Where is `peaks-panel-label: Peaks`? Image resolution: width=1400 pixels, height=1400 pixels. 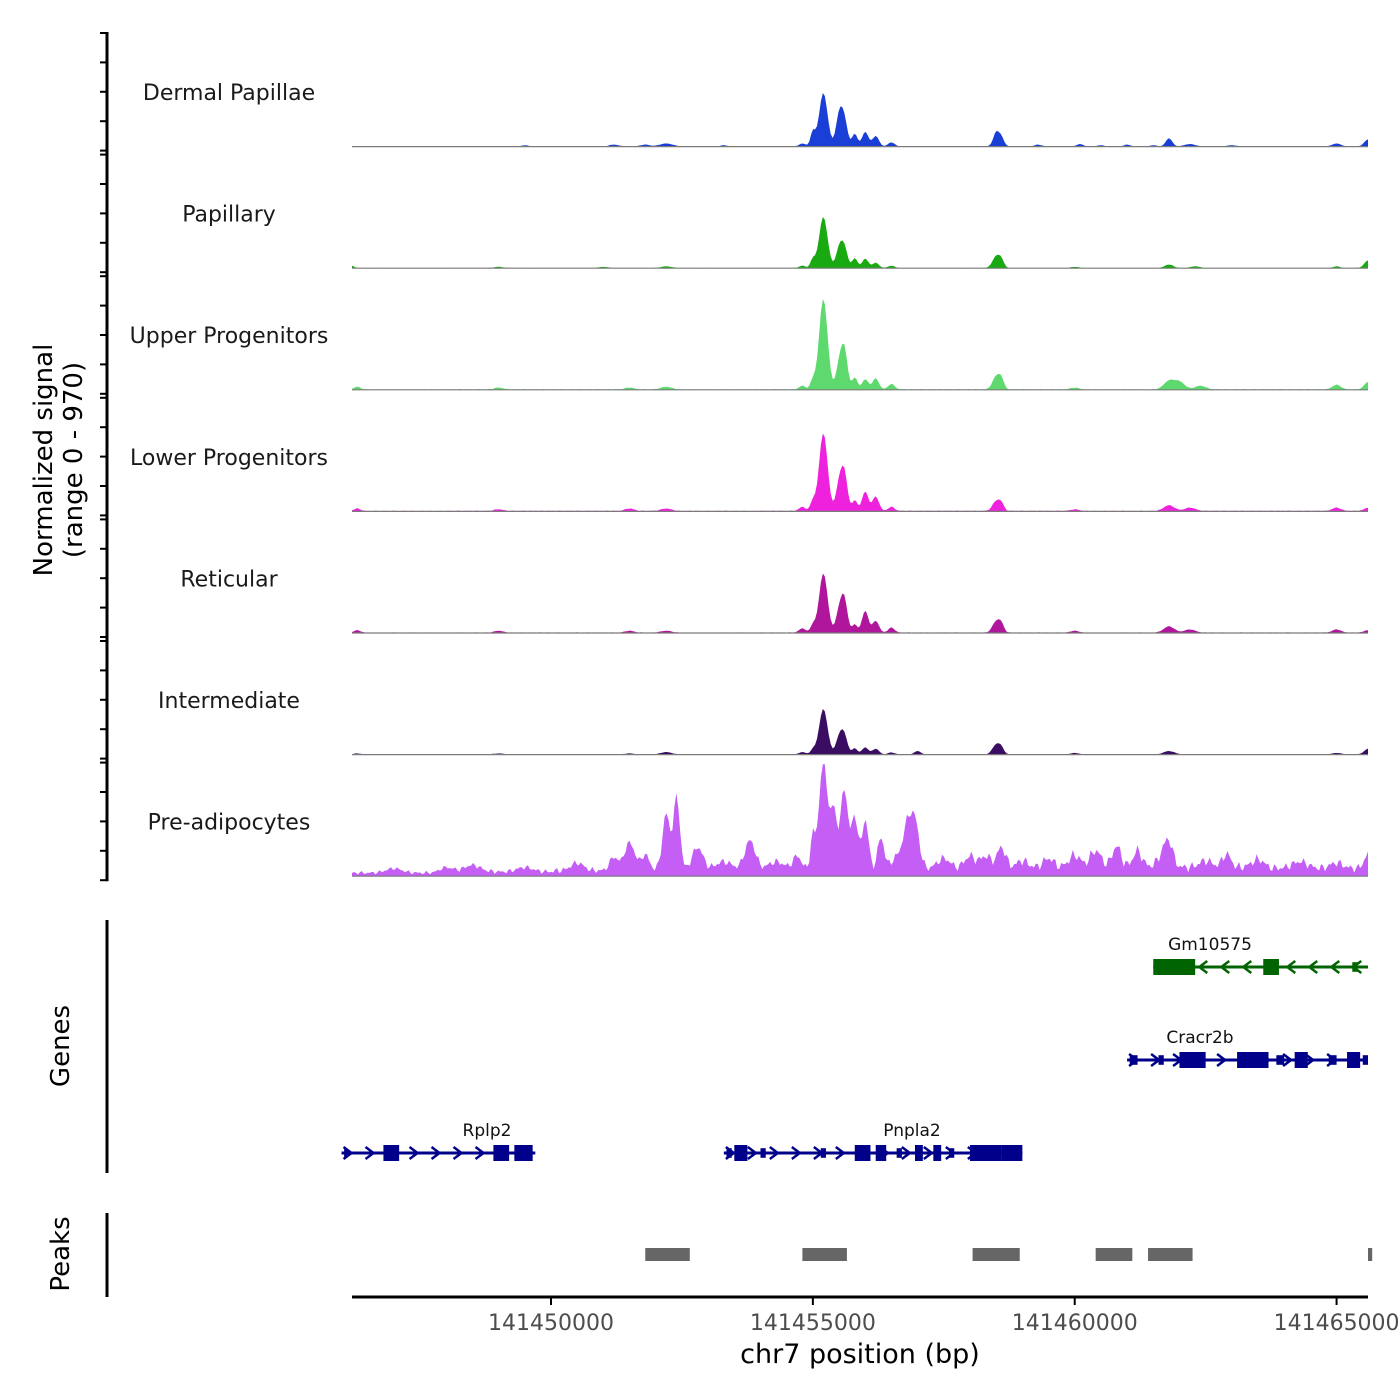 peaks-panel-label: Peaks is located at coordinates (61, 1253).